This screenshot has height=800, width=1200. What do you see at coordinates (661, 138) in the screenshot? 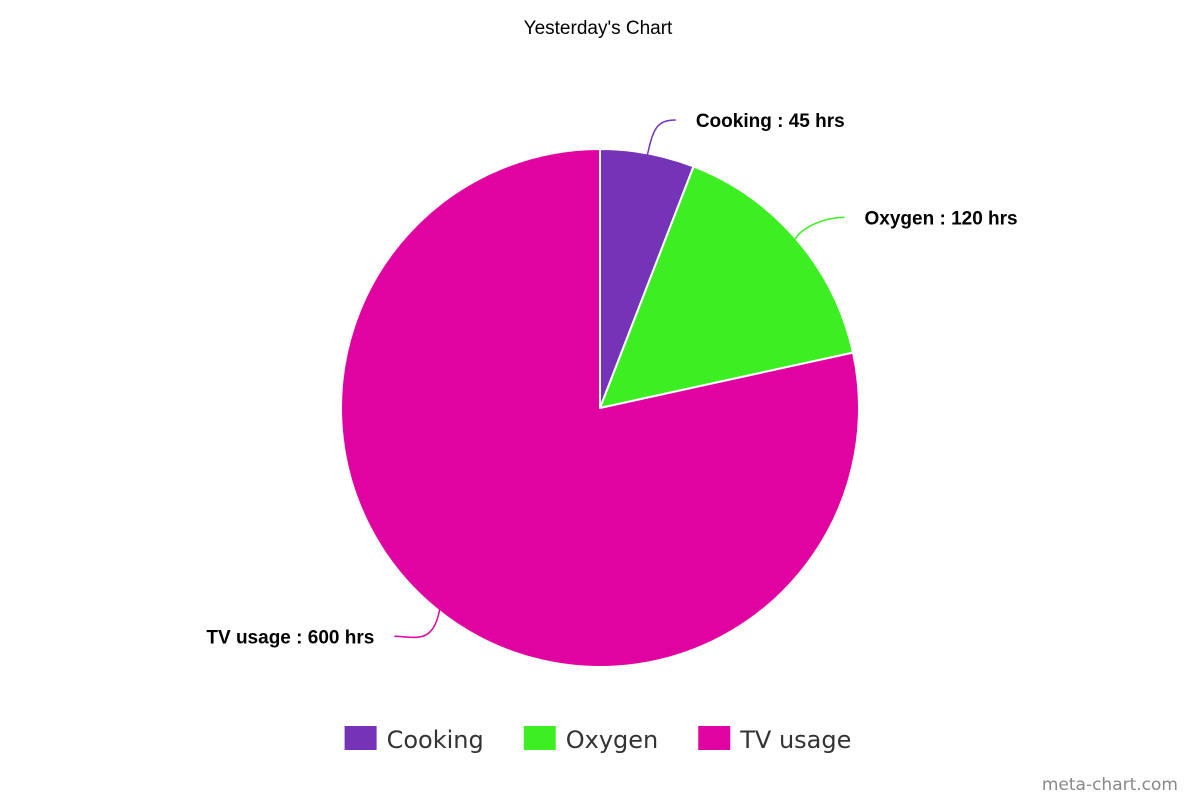
I see `label-connector-cooking` at bounding box center [661, 138].